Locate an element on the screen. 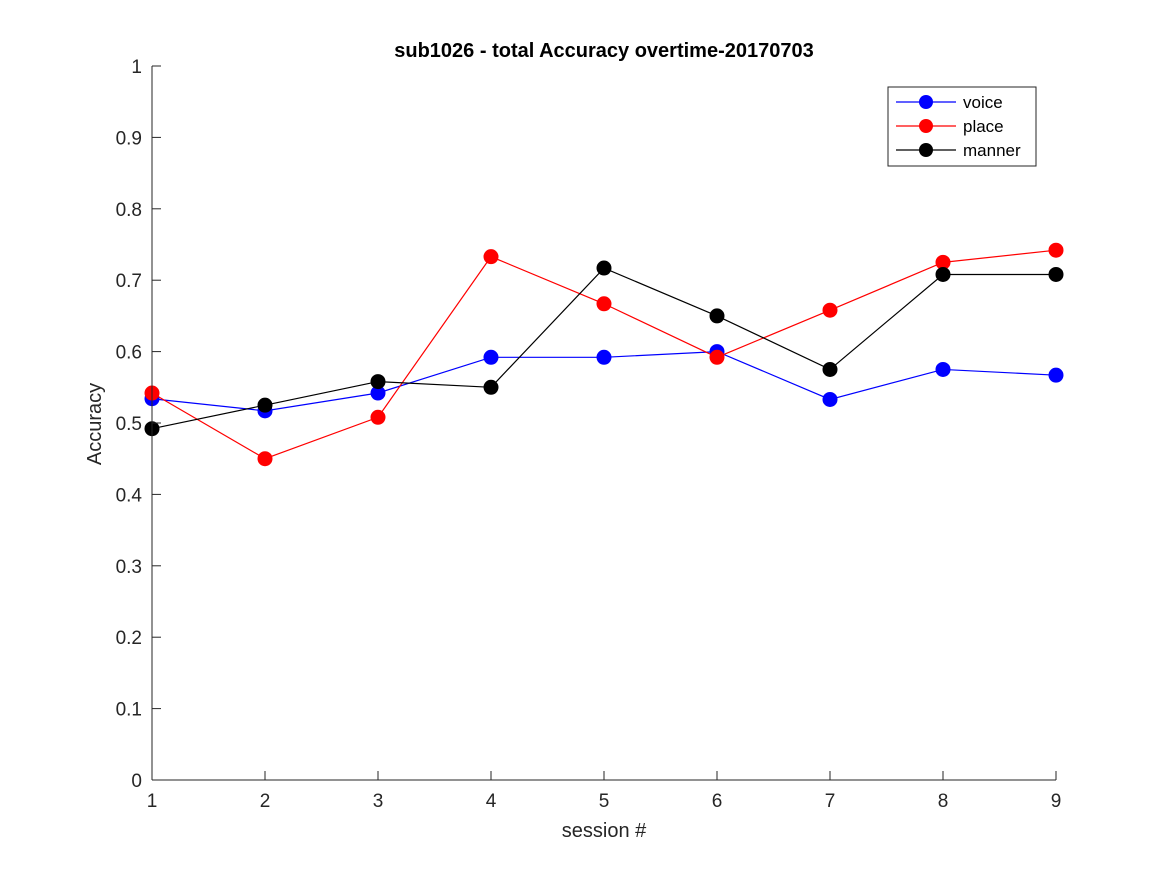 The width and height of the screenshot is (1167, 875). y-tick-label: 0.9 is located at coordinates (129, 138).